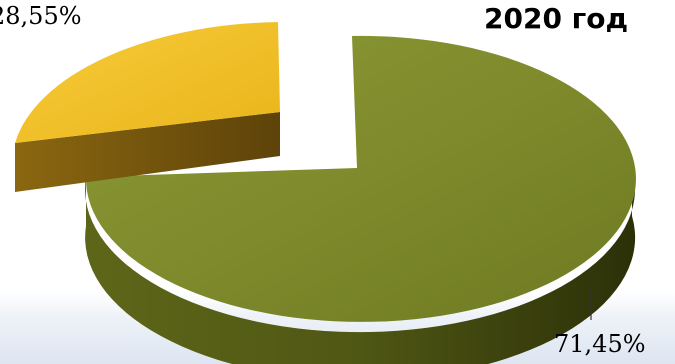 The height and width of the screenshot is (364, 675). What do you see at coordinates (147, 152) in the screenshot?
I see `pie-slice-1-side` at bounding box center [147, 152].